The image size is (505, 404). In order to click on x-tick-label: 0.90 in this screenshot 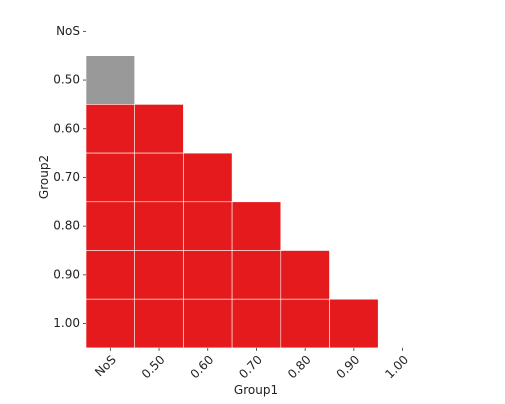, I will do `click(348, 367)`.